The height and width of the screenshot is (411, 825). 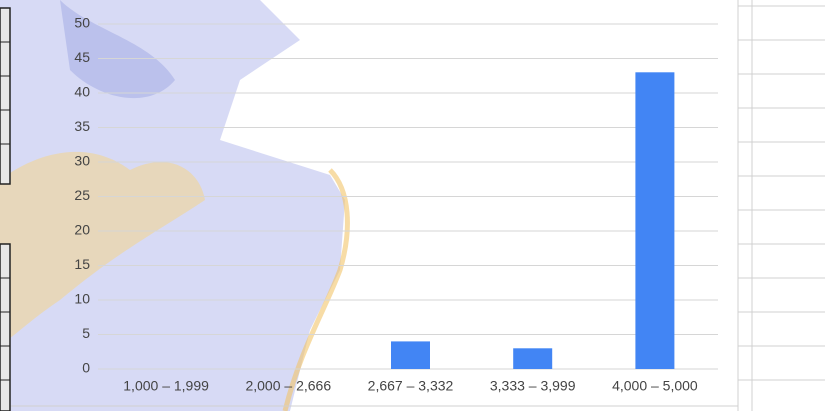 I want to click on y-tick-label: 0, so click(x=86, y=368).